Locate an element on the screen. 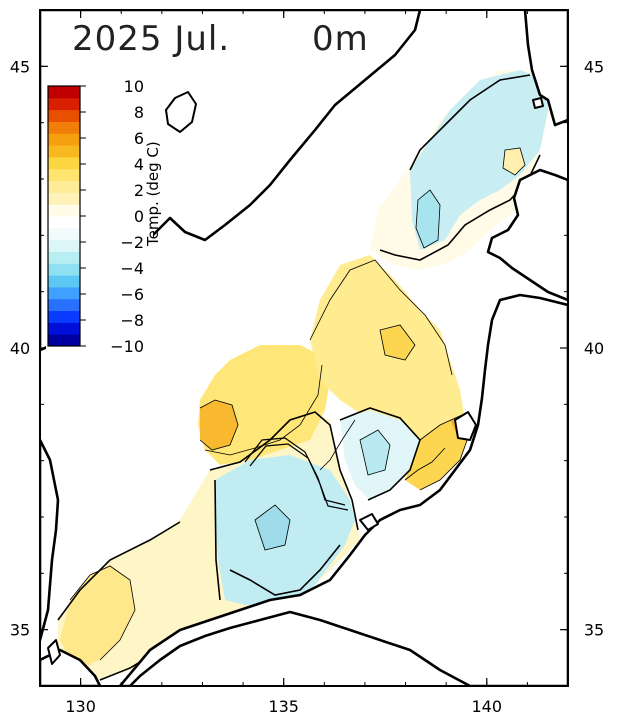 The image size is (620, 720). lat-tick-label-right: 45 is located at coordinates (594, 66).